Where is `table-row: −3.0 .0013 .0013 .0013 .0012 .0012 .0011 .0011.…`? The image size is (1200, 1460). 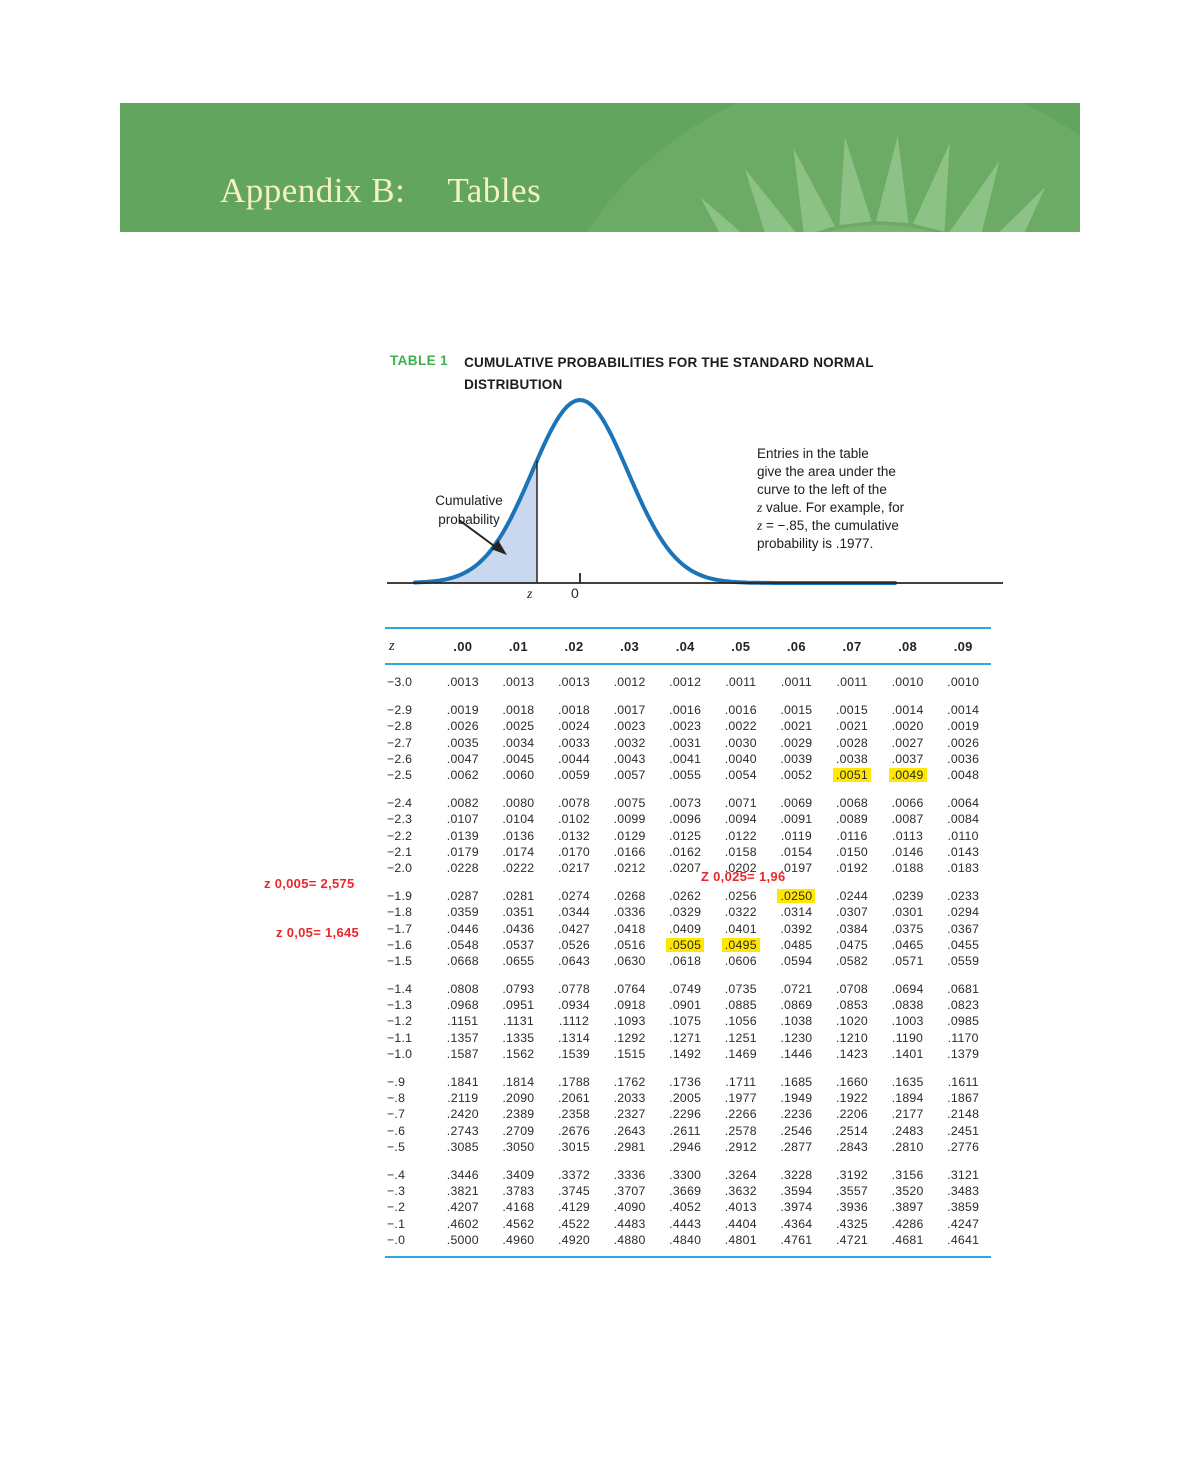
table-row: −3.0 .0013 .0013 .0013 .0012 .0012 .0011 .0011.… is located at coordinates (688, 682).